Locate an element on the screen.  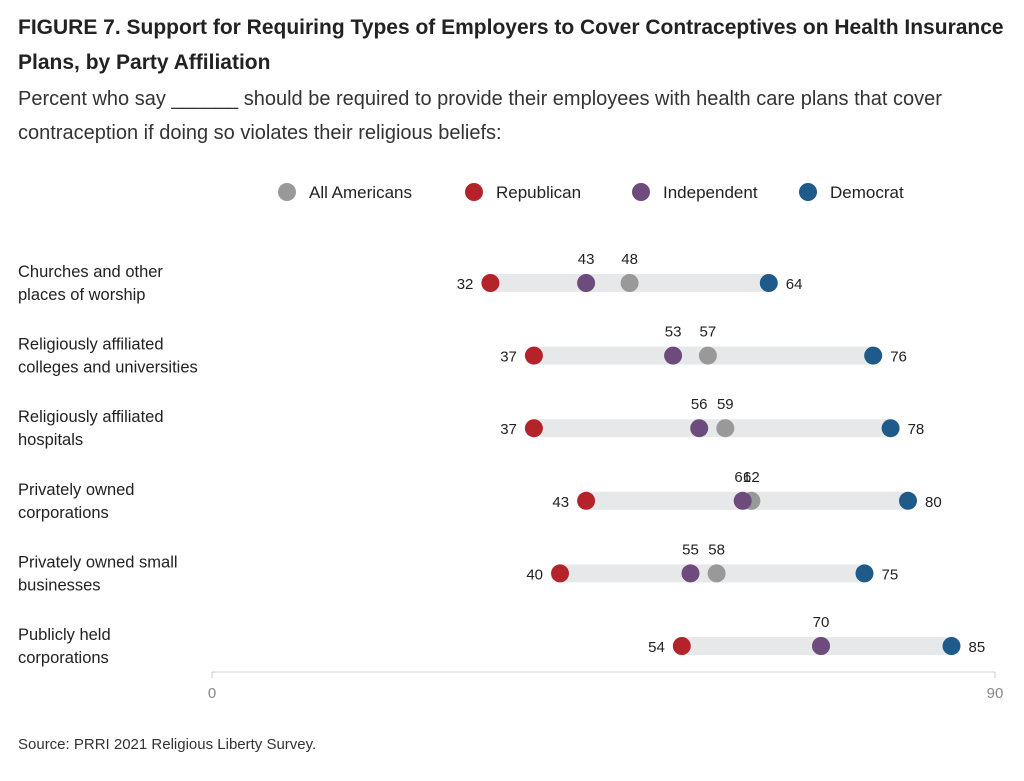
value-label-republican-4: 40 is located at coordinates (534, 574).